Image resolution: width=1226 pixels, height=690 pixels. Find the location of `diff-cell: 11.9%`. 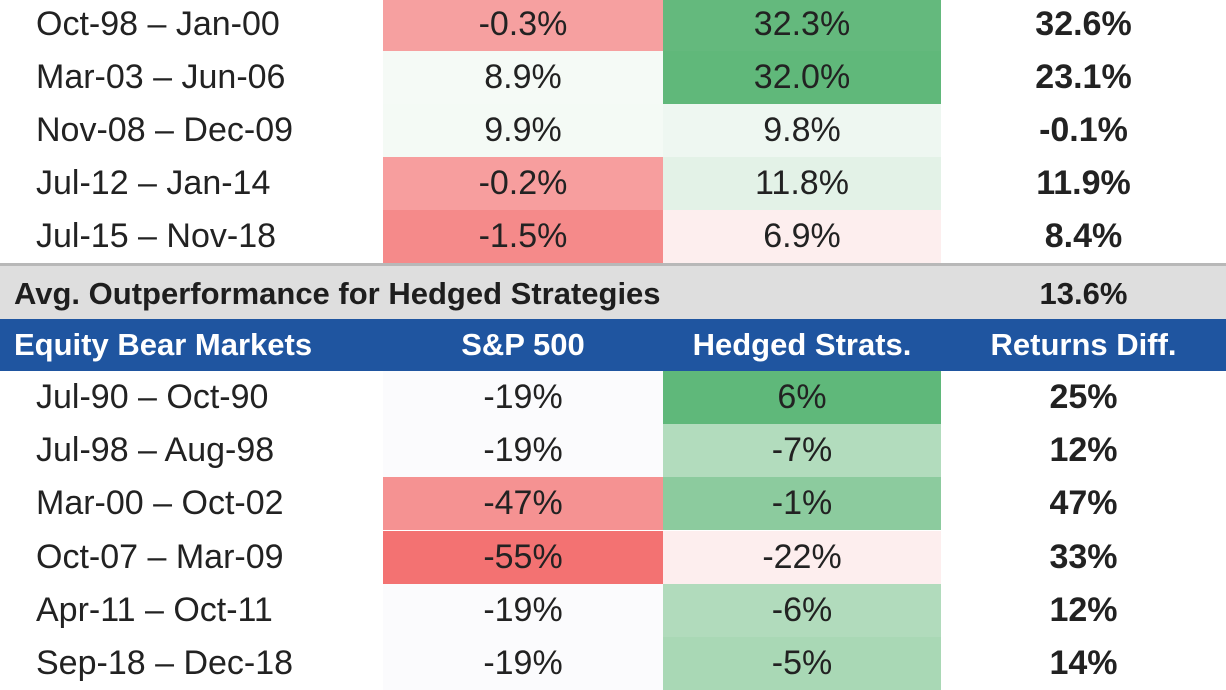

diff-cell: 11.9% is located at coordinates (1083, 183).